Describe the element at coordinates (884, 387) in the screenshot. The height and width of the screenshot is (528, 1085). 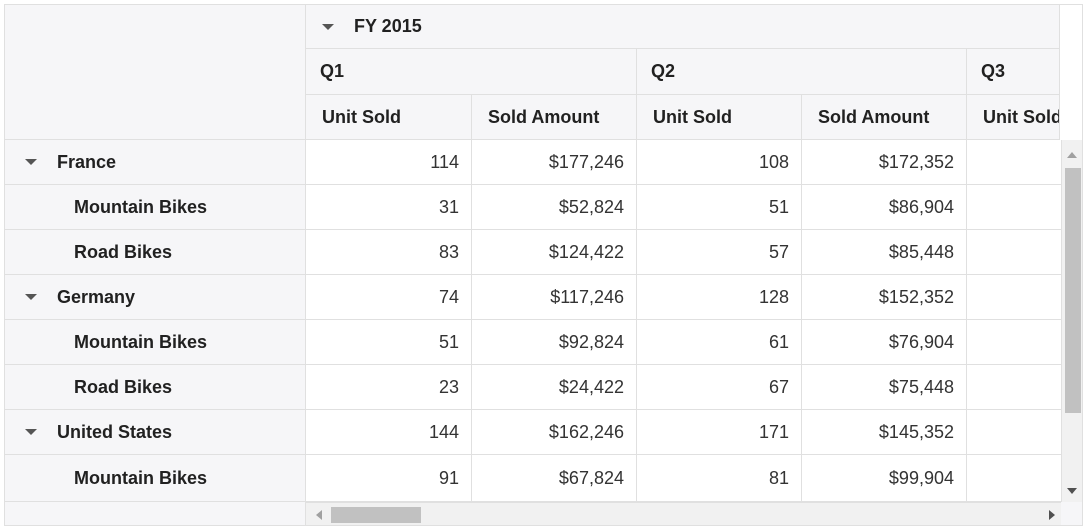
I see `value-cell: $75,448` at that location.